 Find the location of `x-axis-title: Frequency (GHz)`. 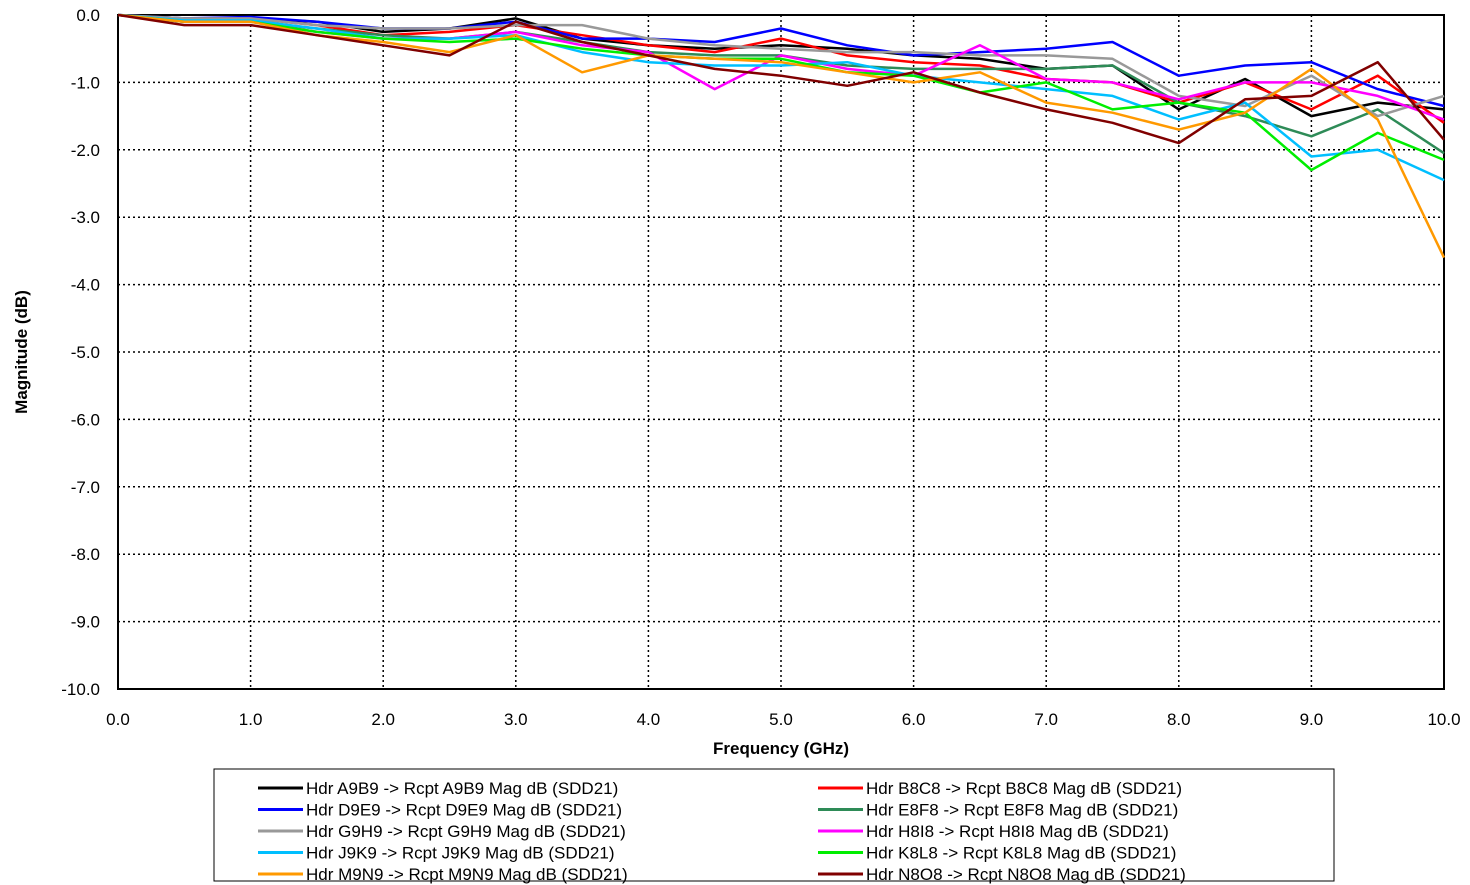

x-axis-title: Frequency (GHz) is located at coordinates (781, 748).